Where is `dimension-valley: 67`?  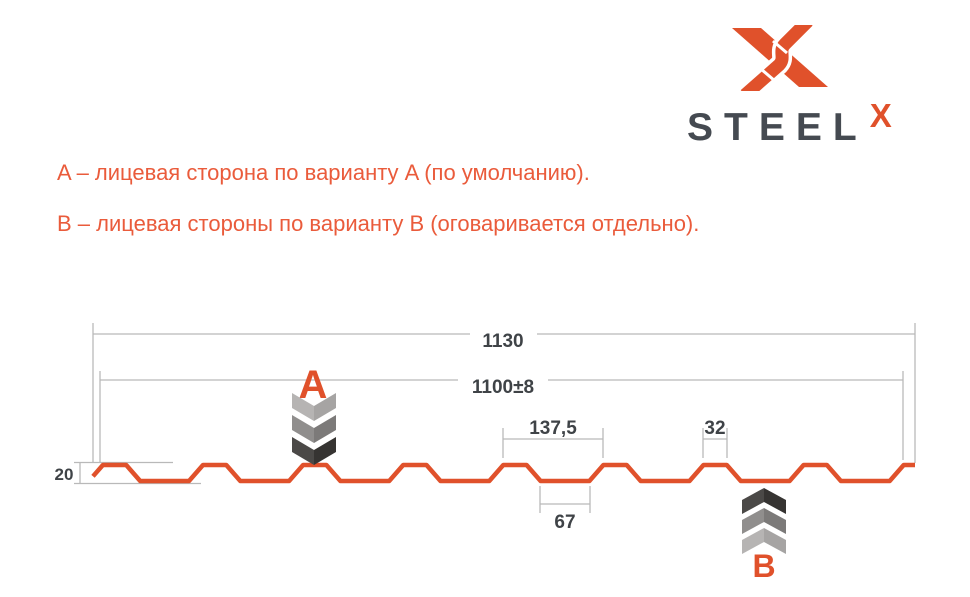 dimension-valley: 67 is located at coordinates (565, 509).